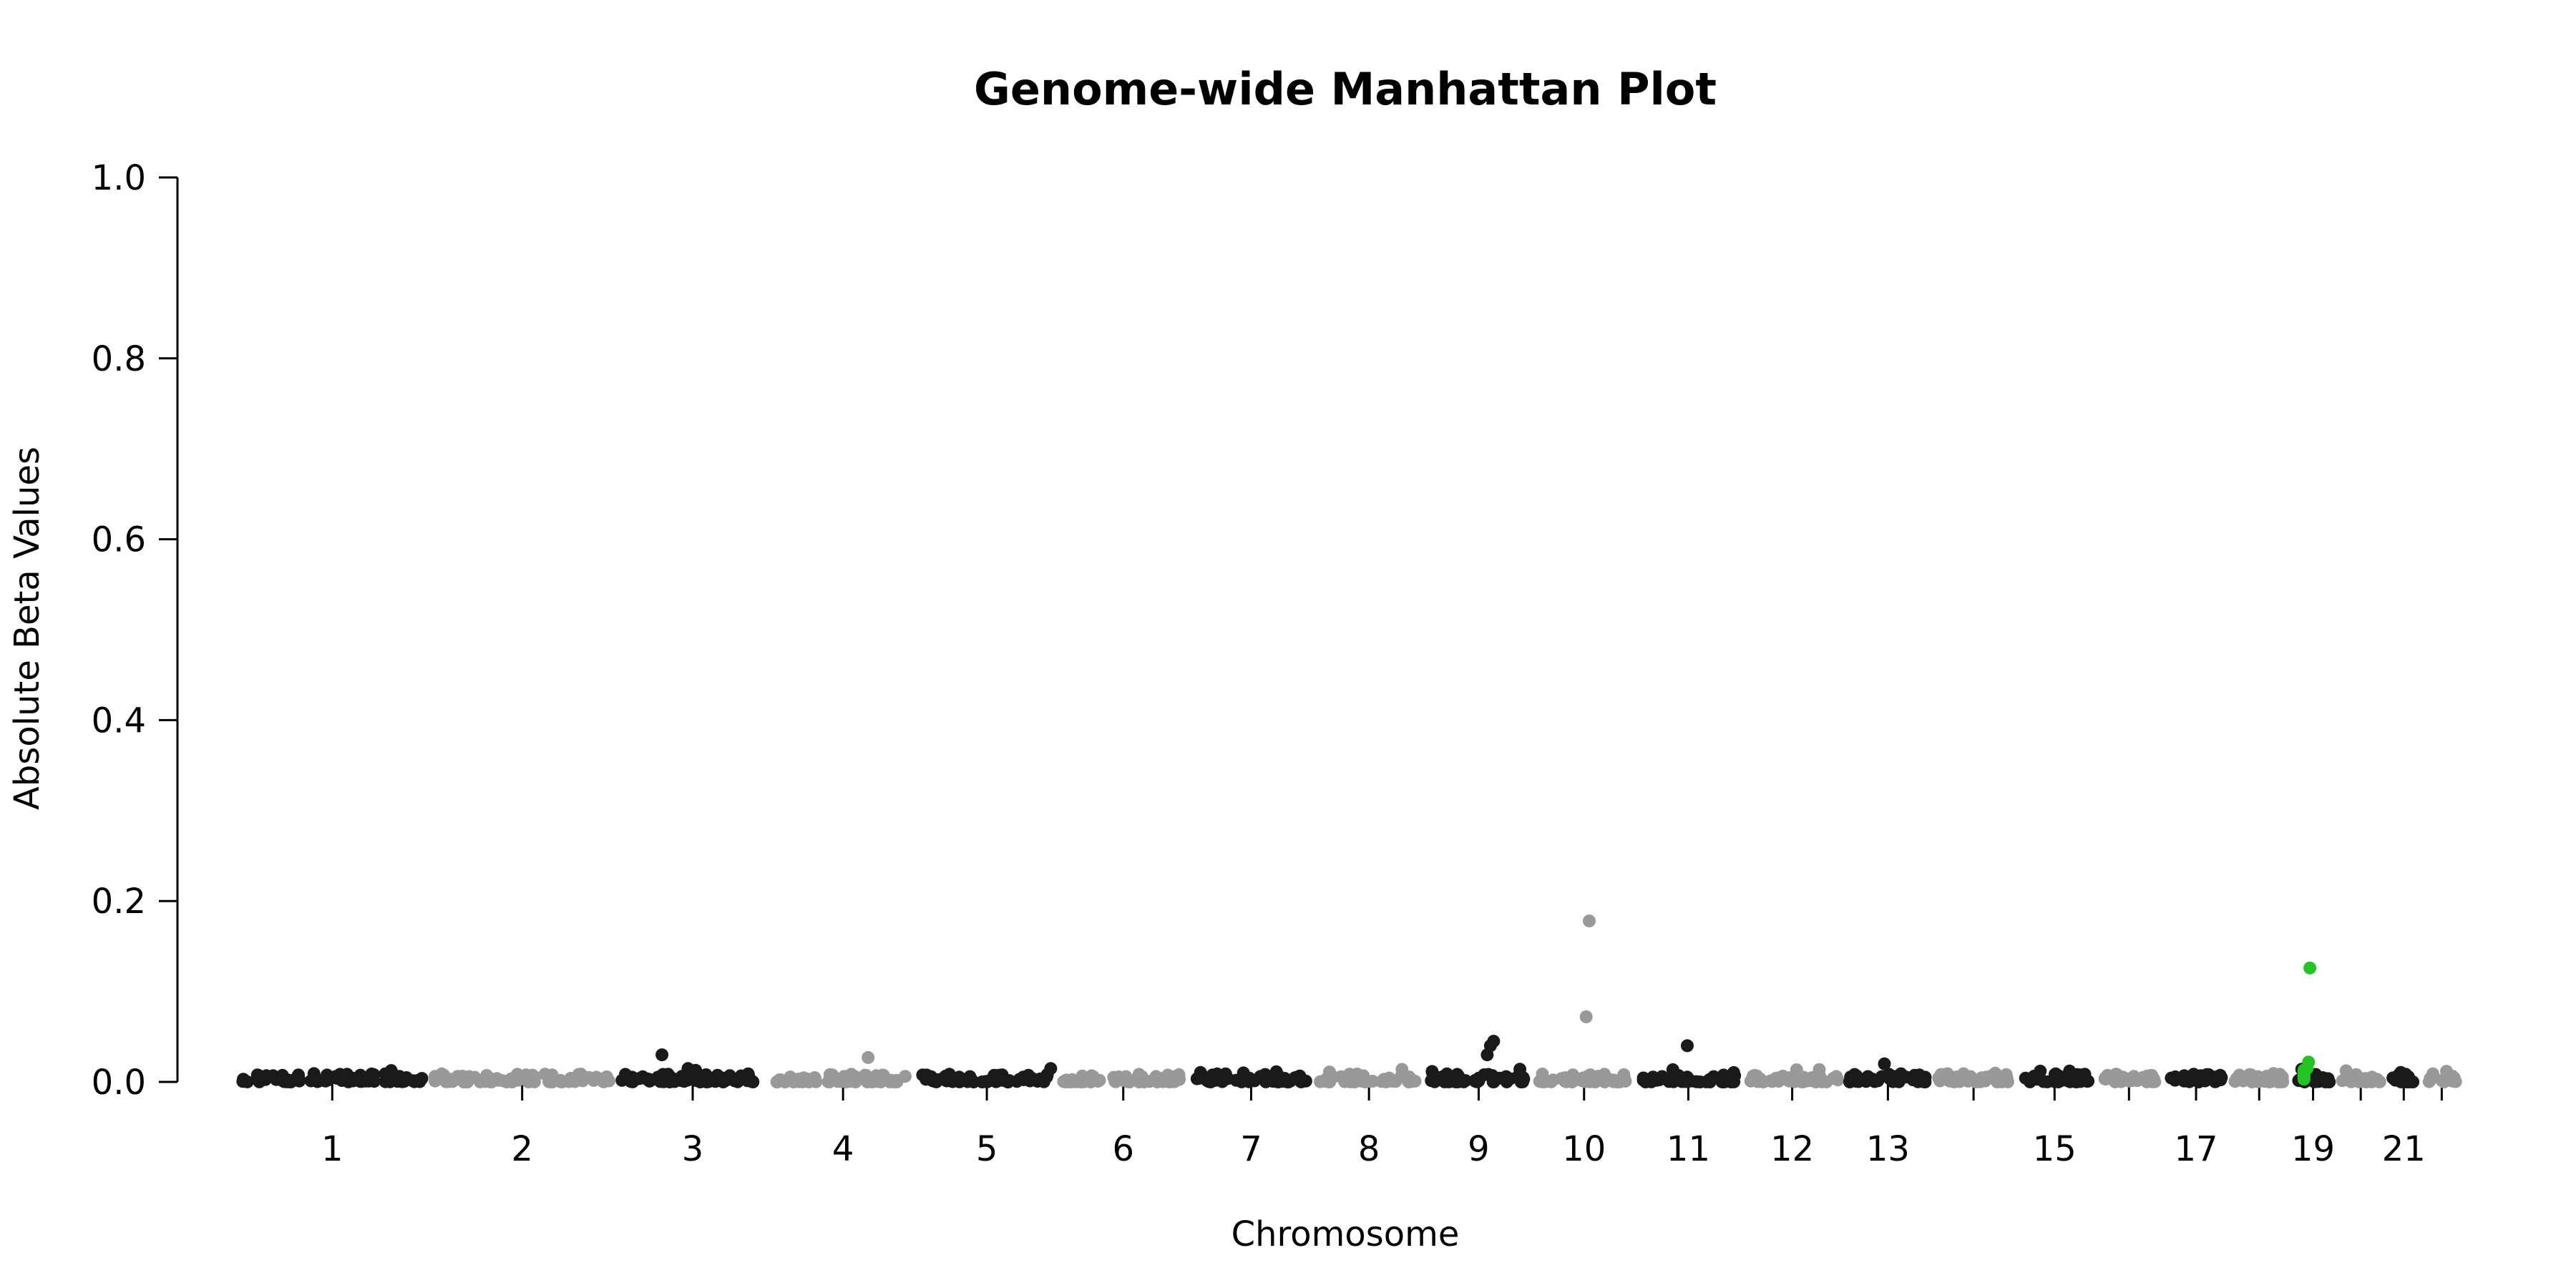 Image resolution: width=2576 pixels, height=1288 pixels. Describe the element at coordinates (119, 1083) in the screenshot. I see `y-tick-label: 0.0` at that location.